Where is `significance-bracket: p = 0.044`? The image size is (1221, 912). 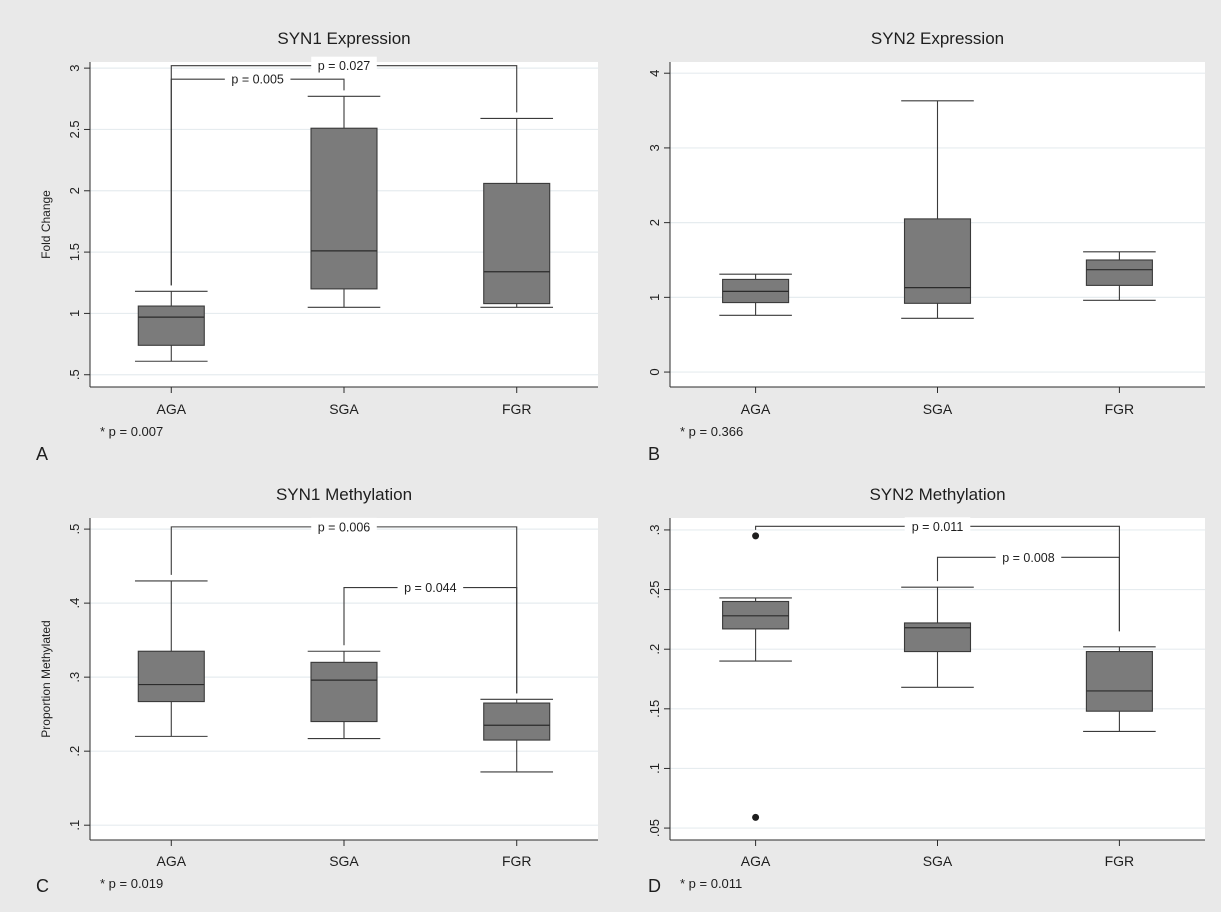 significance-bracket: p = 0.044 is located at coordinates (430, 636).